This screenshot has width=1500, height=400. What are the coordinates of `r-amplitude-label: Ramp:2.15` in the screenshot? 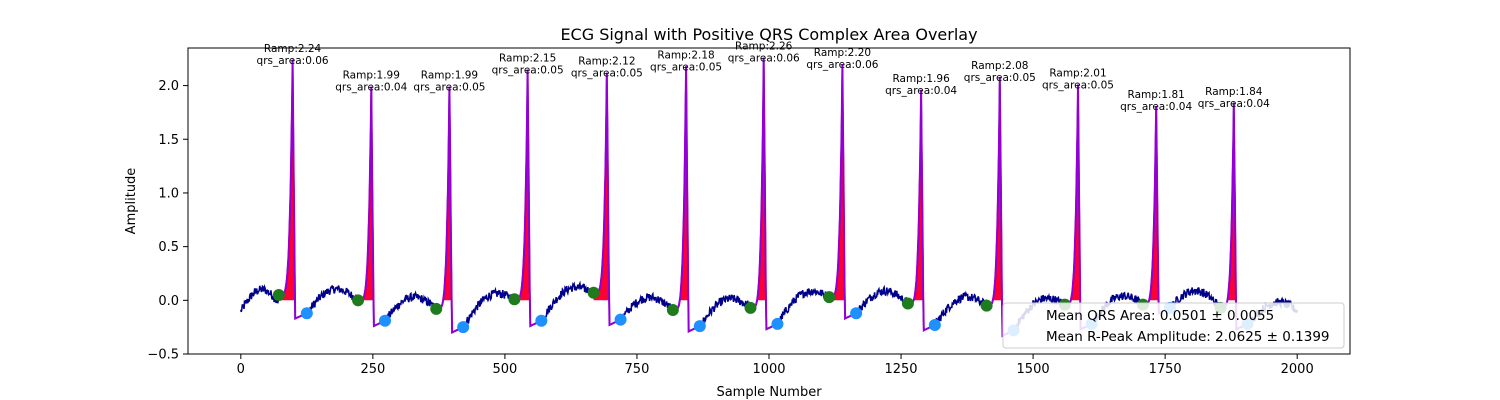 It's located at (527, 58).